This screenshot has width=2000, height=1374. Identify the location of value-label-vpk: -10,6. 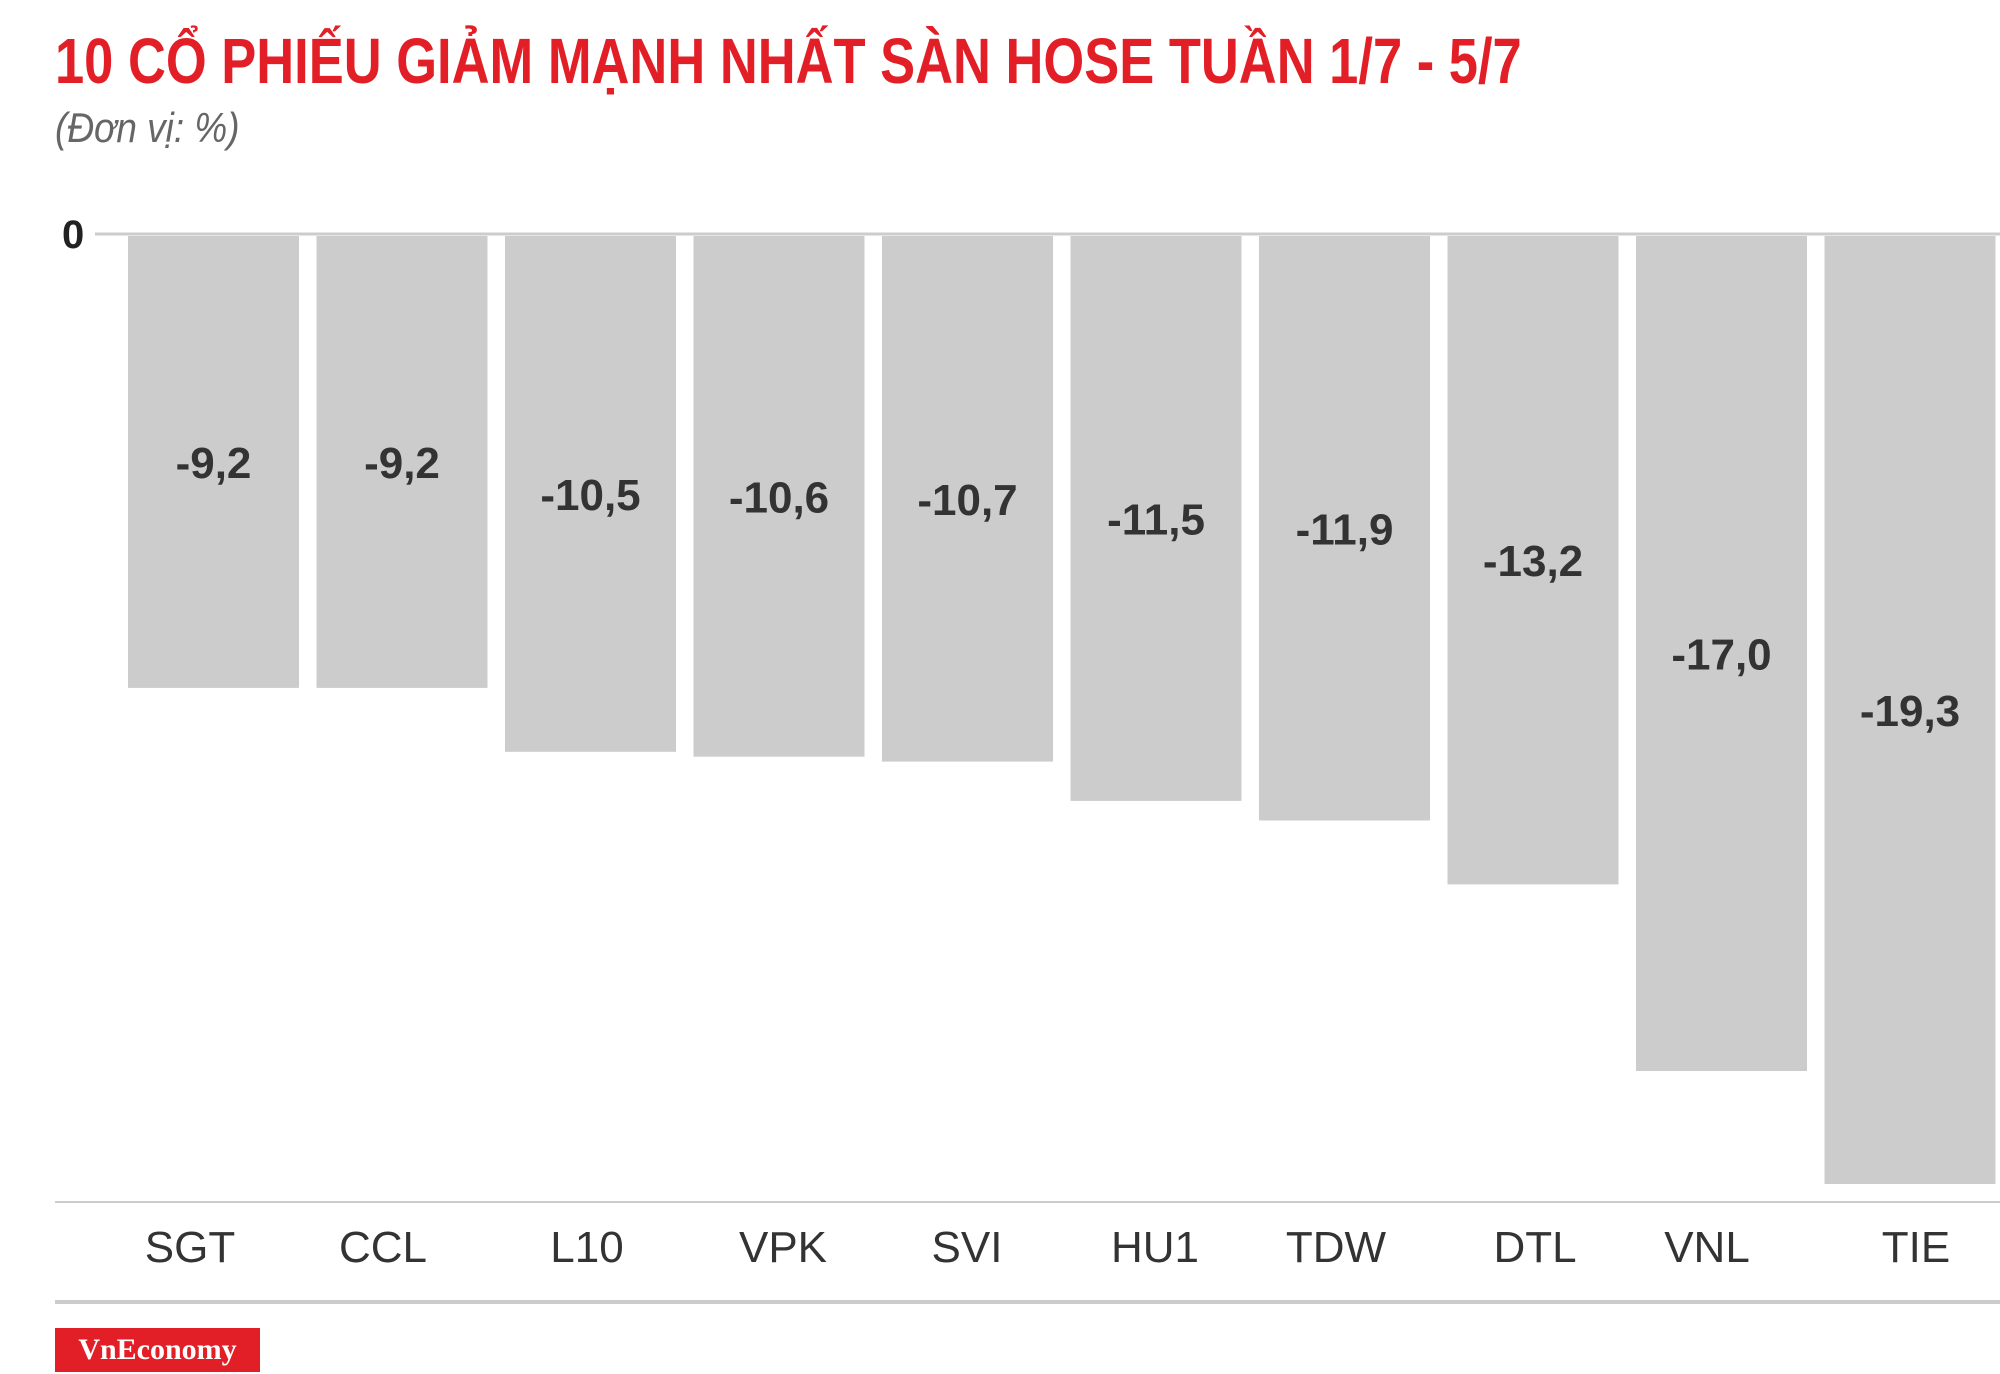
(779, 497).